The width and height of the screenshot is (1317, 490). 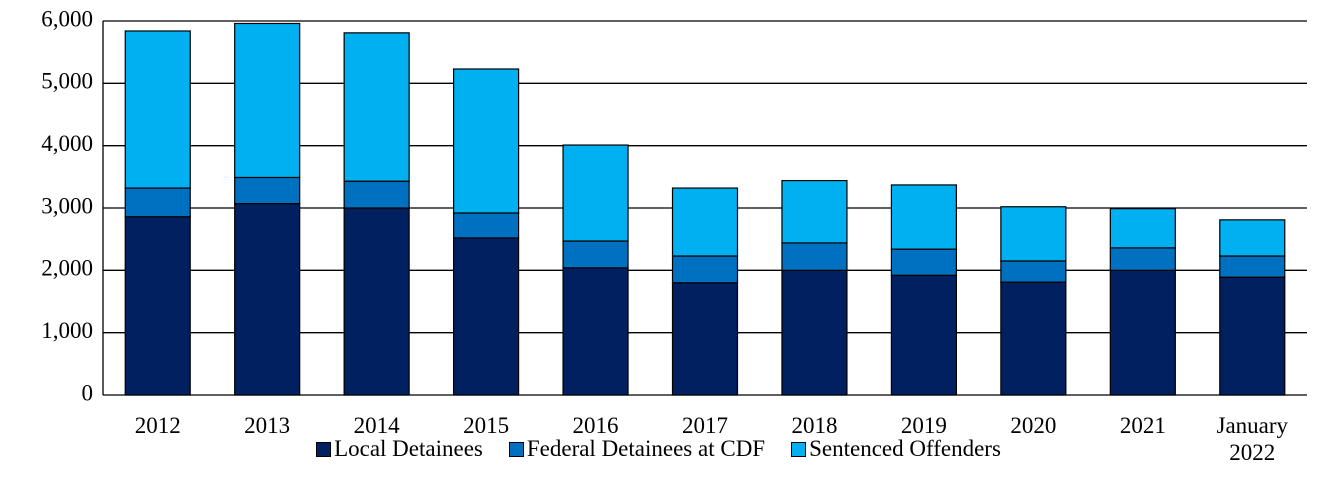 What do you see at coordinates (1252, 439) in the screenshot?
I see `x-tick-label: January 2022` at bounding box center [1252, 439].